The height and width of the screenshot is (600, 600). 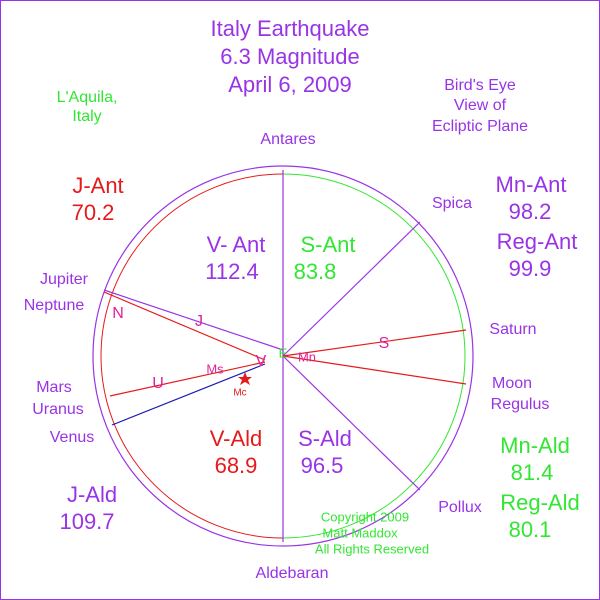 I want to click on angle-value: 80.1, so click(x=530, y=529).